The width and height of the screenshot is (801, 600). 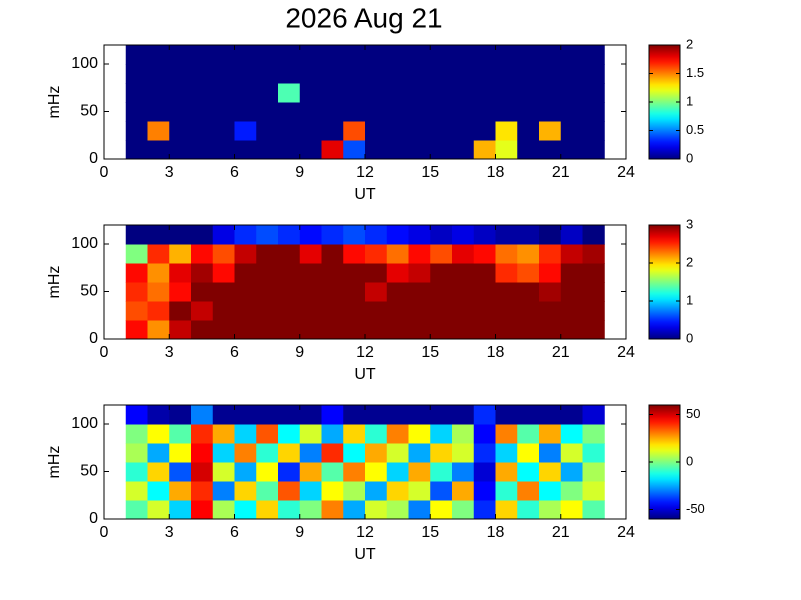 What do you see at coordinates (84, 423) in the screenshot?
I see `y-tick-label: 100` at bounding box center [84, 423].